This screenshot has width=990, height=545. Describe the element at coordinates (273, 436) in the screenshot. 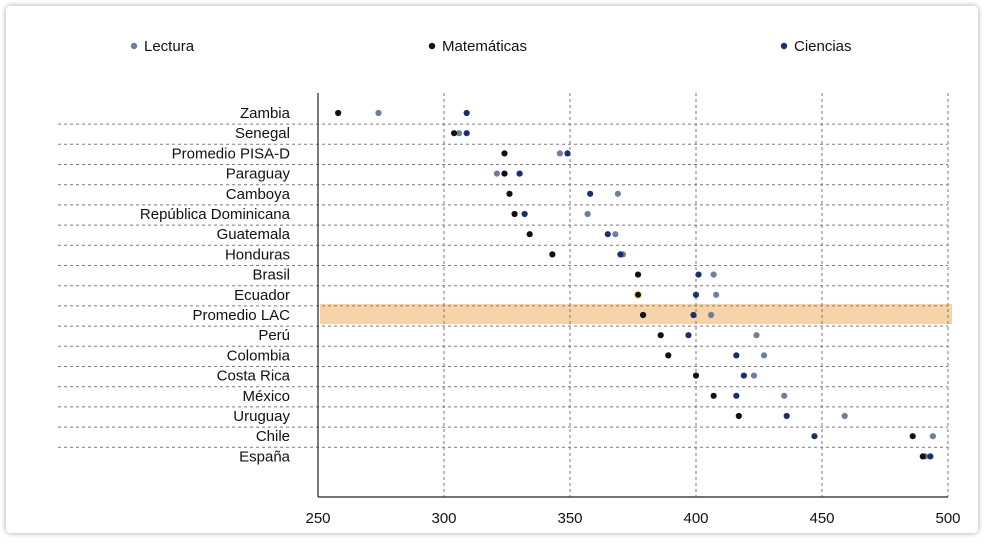

I see `category-label-chile: Chile` at that location.